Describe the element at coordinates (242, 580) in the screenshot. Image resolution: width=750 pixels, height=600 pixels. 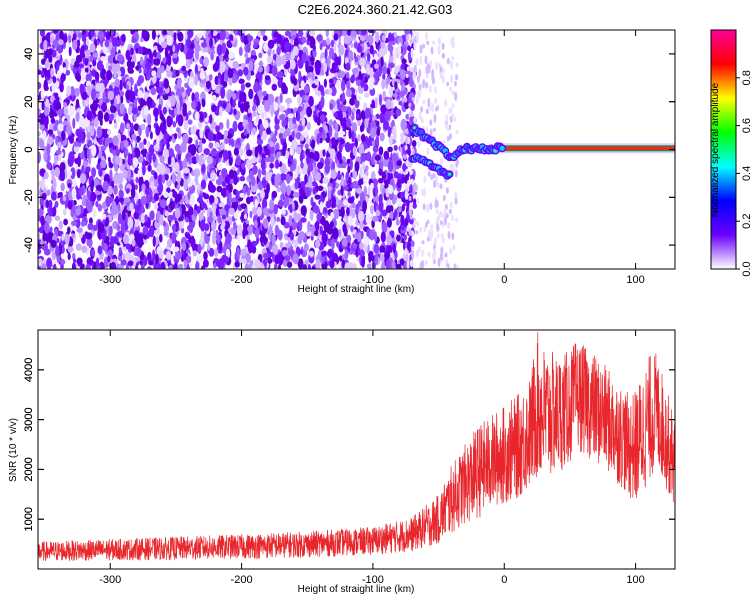
I see `x-tick-label: -200` at that location.